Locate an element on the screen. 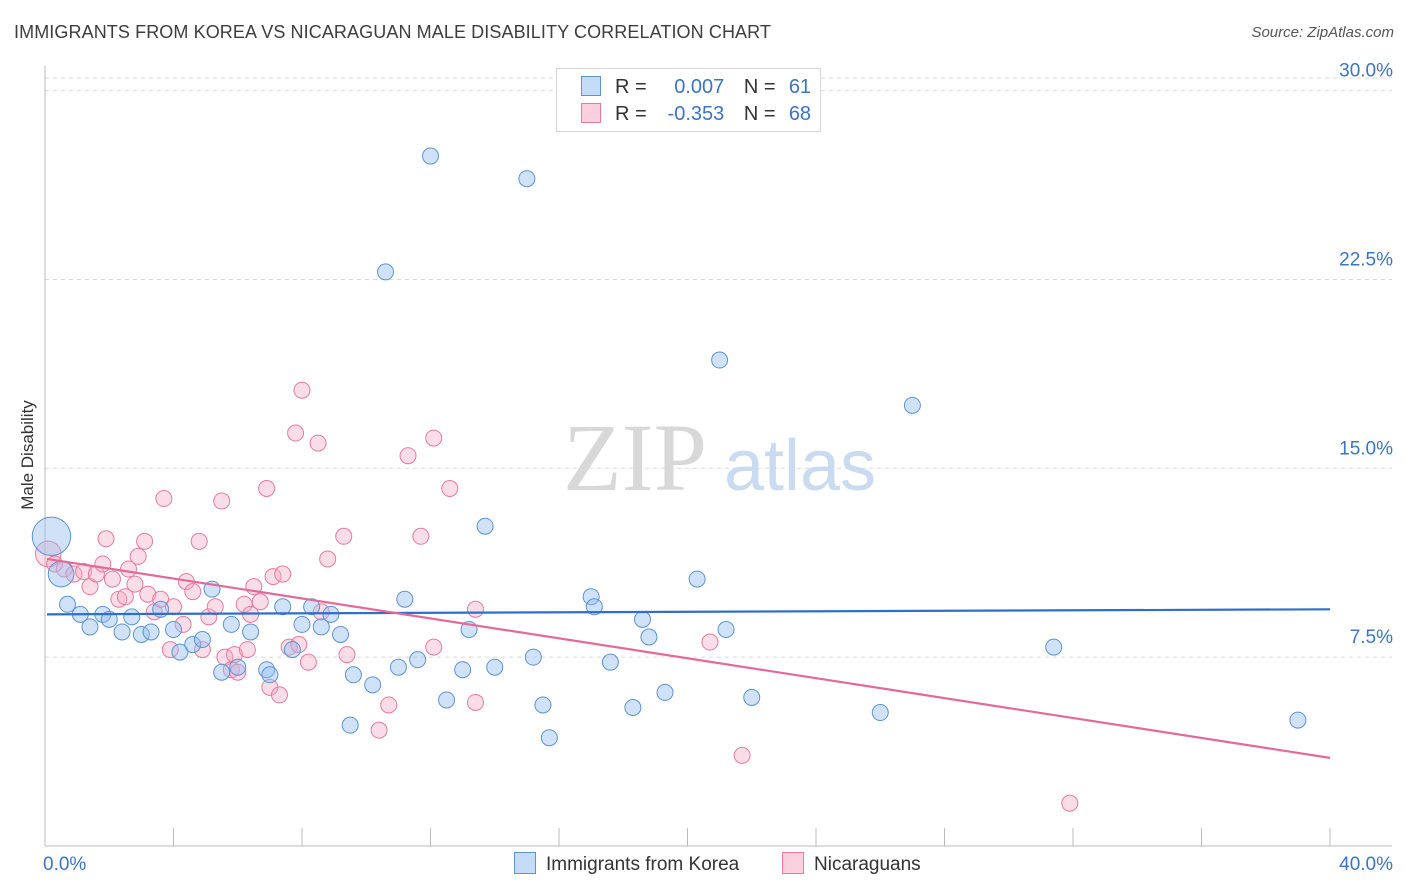 The image size is (1406, 892). legend-item-korea: Immigrants from Korea is located at coordinates (626, 864).